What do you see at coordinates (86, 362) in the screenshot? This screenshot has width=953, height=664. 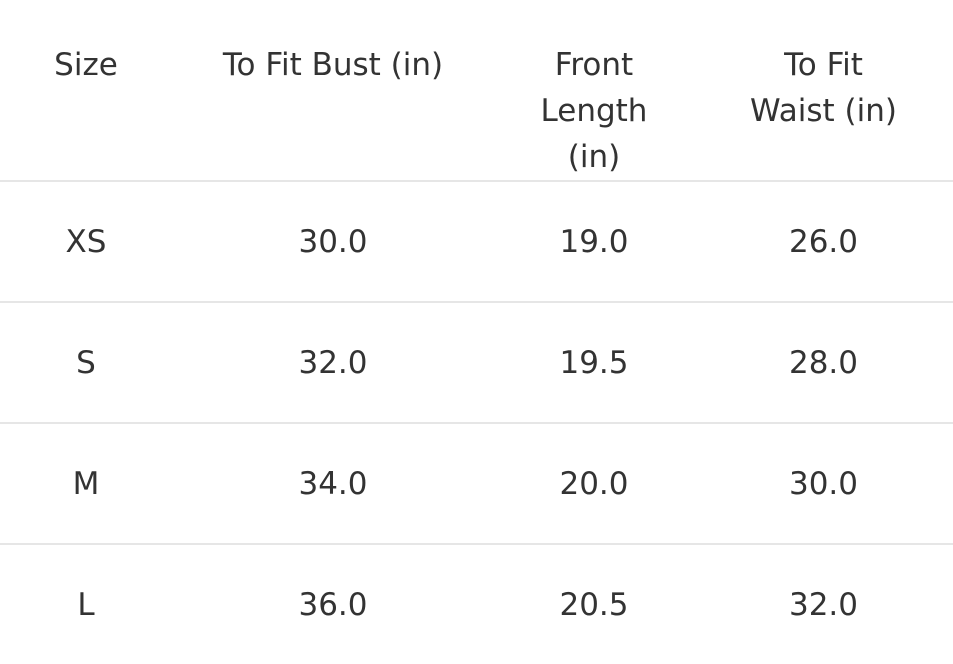 I see `table-cell: S` at bounding box center [86, 362].